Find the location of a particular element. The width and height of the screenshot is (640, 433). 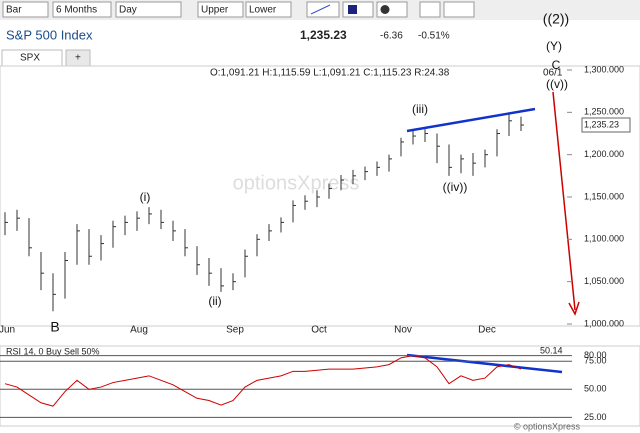

settings is located at coordinates (430, 9).